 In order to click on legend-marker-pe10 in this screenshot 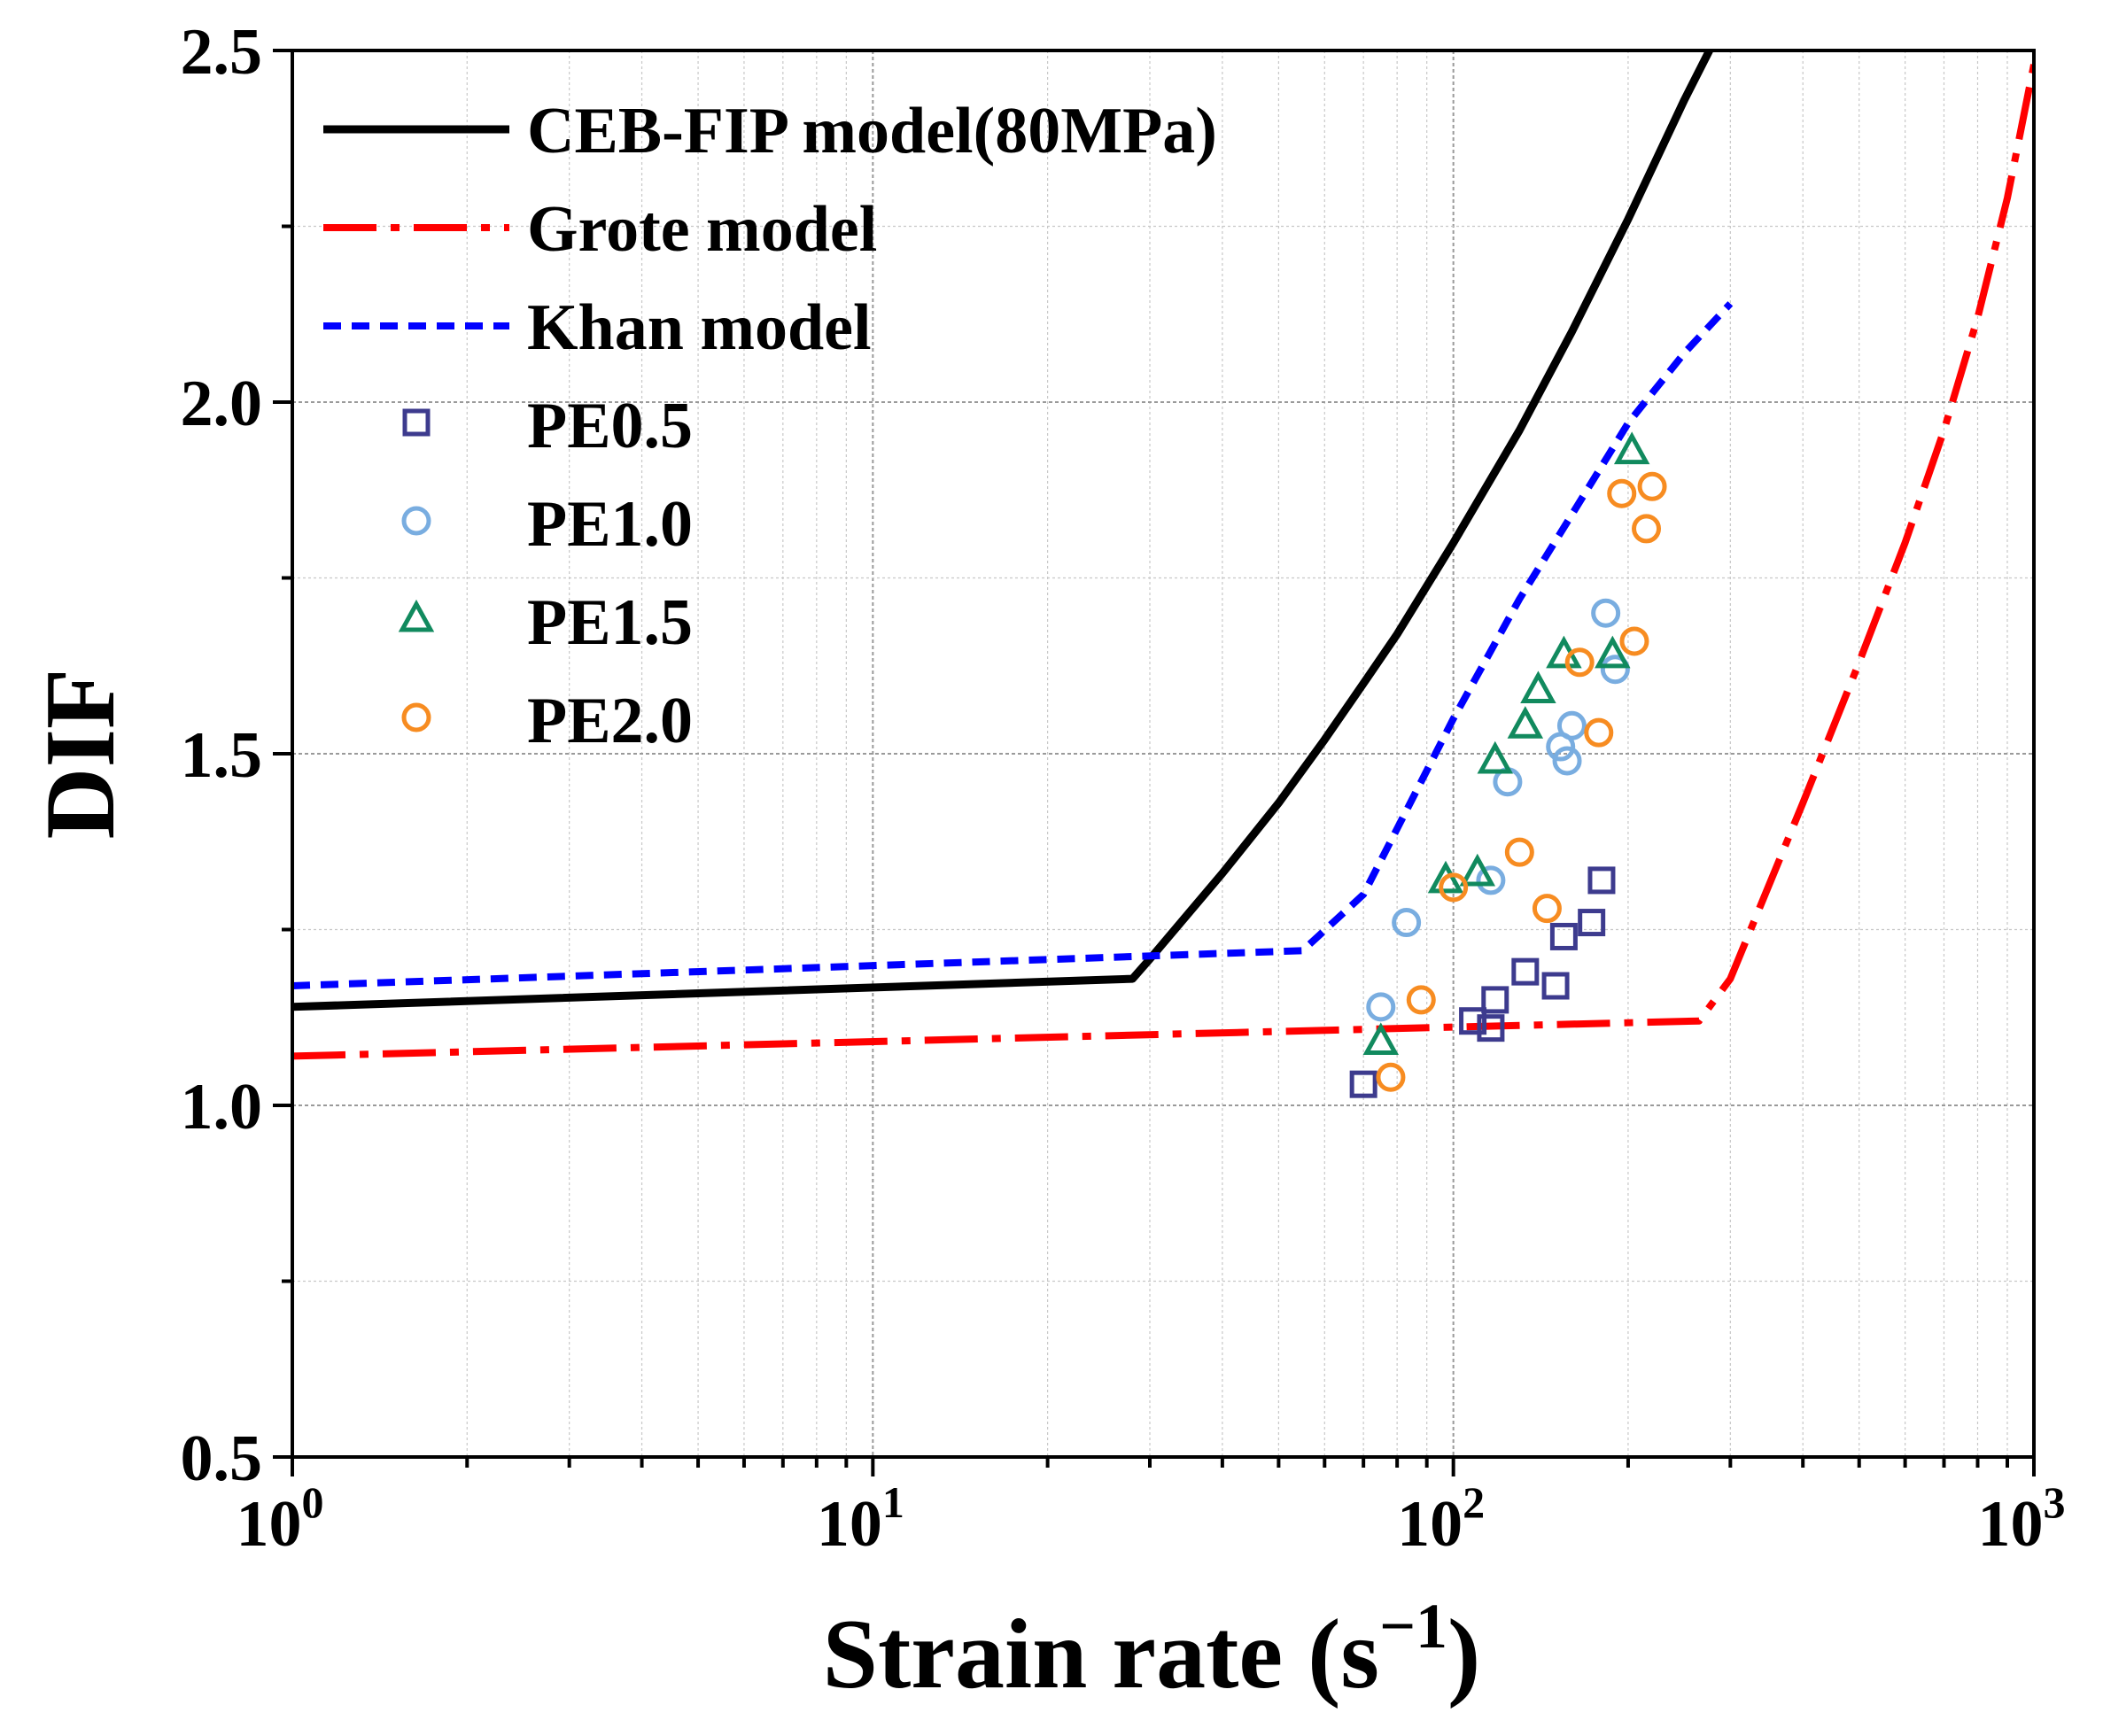, I will do `click(416, 521)`.